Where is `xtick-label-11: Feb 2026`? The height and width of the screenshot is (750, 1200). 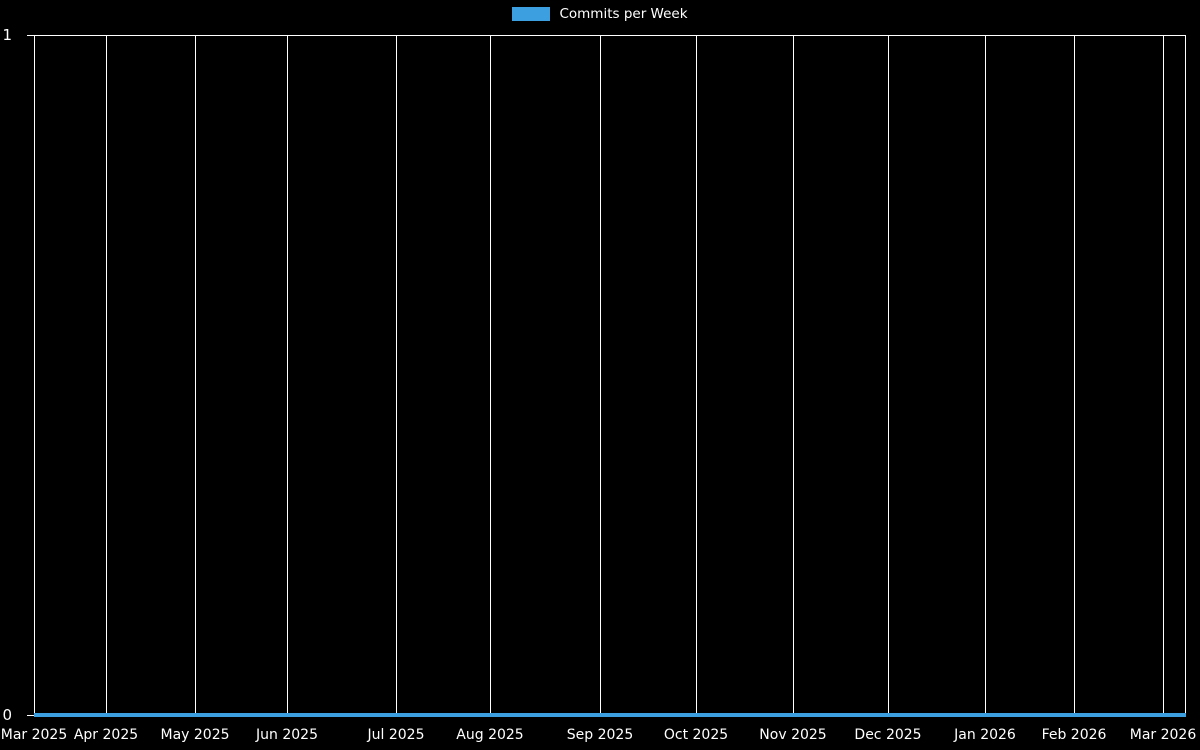
xtick-label-11: Feb 2026 is located at coordinates (1074, 735).